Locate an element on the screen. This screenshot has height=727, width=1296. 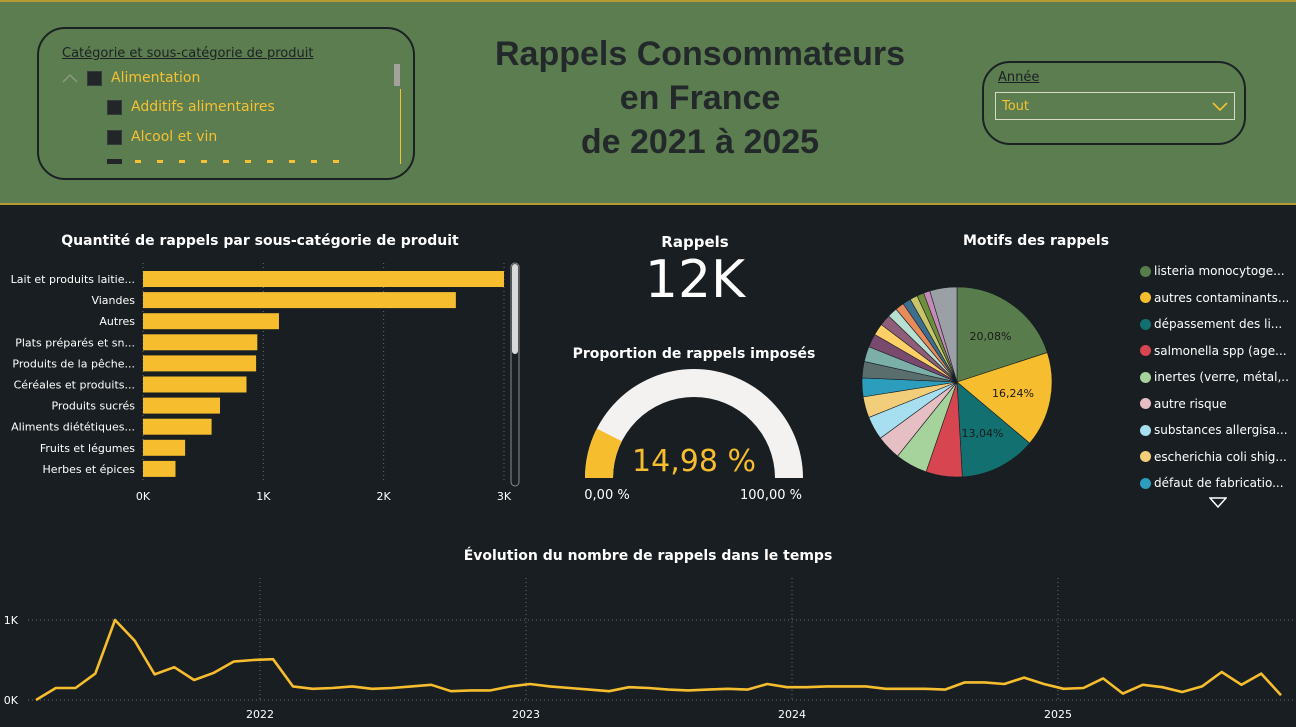
pie-chart-title: Motifs des rappels is located at coordinates (1036, 241).